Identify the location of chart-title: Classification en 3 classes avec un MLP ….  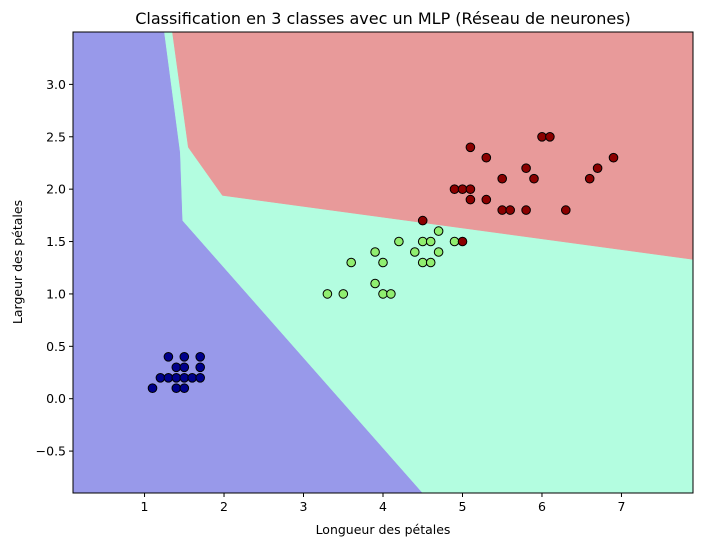
(383, 18).